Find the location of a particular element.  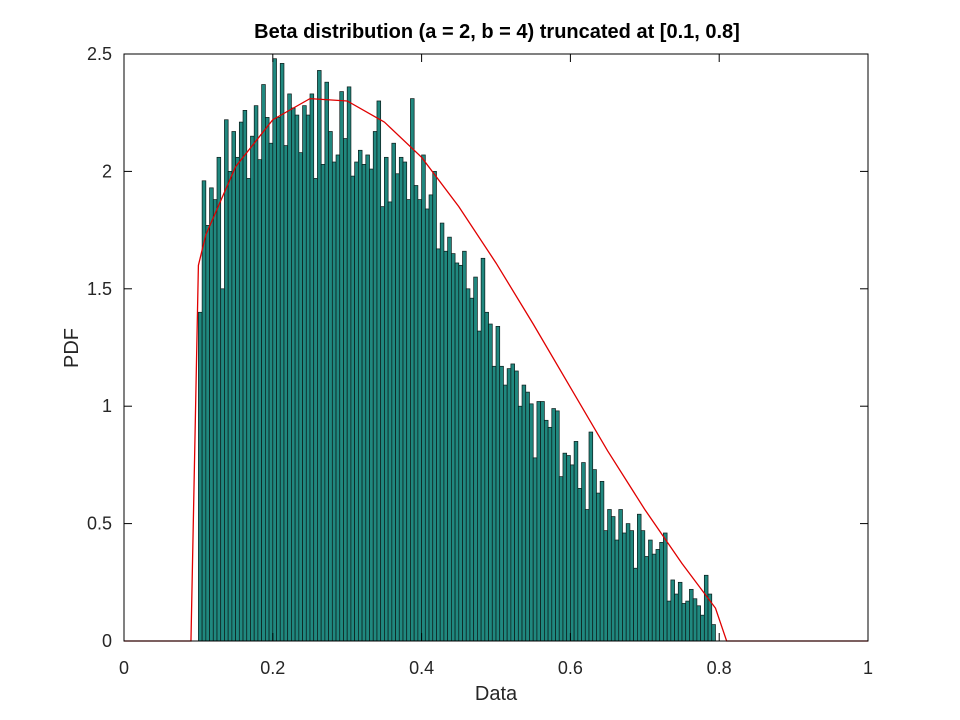

y-tick-label: 2 is located at coordinates (107, 171).